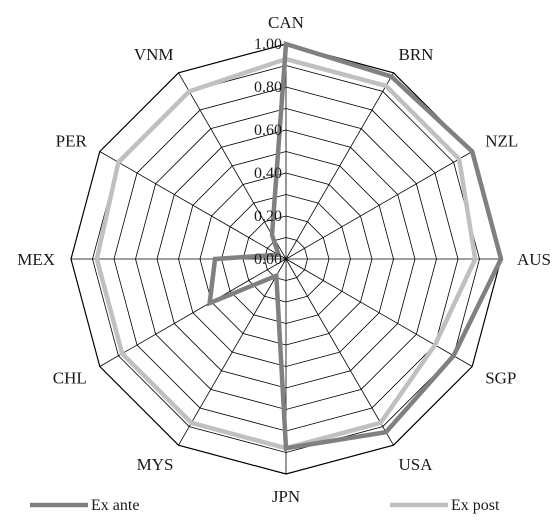 Image resolution: width=557 pixels, height=521 pixels. What do you see at coordinates (72, 141) in the screenshot?
I see `category-label-per: PER` at bounding box center [72, 141].